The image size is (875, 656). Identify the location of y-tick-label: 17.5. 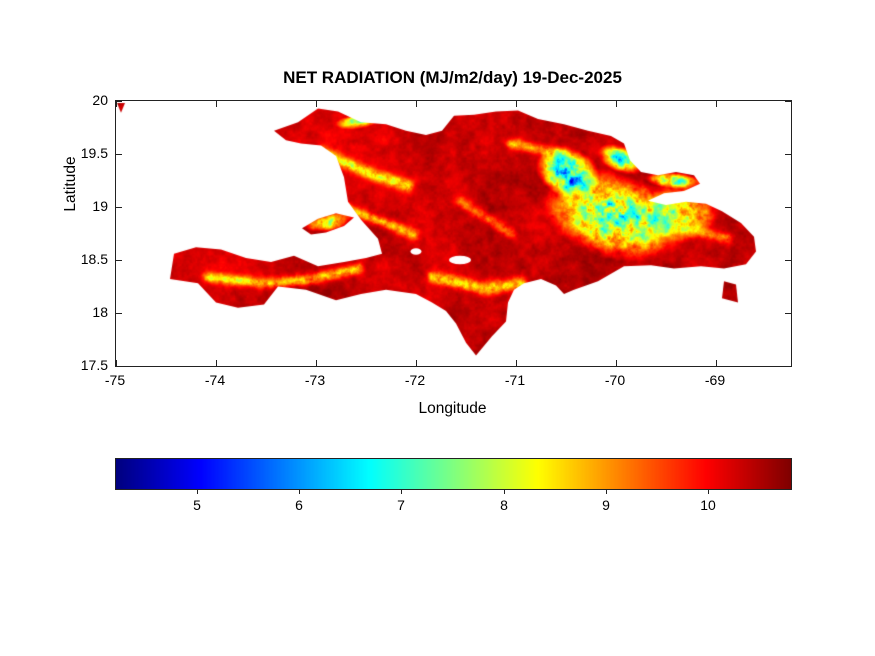
(94, 365).